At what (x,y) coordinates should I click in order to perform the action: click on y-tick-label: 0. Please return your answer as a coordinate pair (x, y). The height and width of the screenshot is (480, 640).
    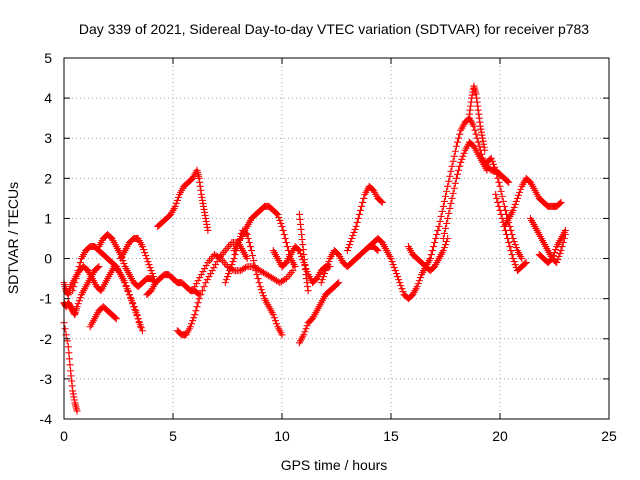
    Looking at the image, I should click on (48, 259).